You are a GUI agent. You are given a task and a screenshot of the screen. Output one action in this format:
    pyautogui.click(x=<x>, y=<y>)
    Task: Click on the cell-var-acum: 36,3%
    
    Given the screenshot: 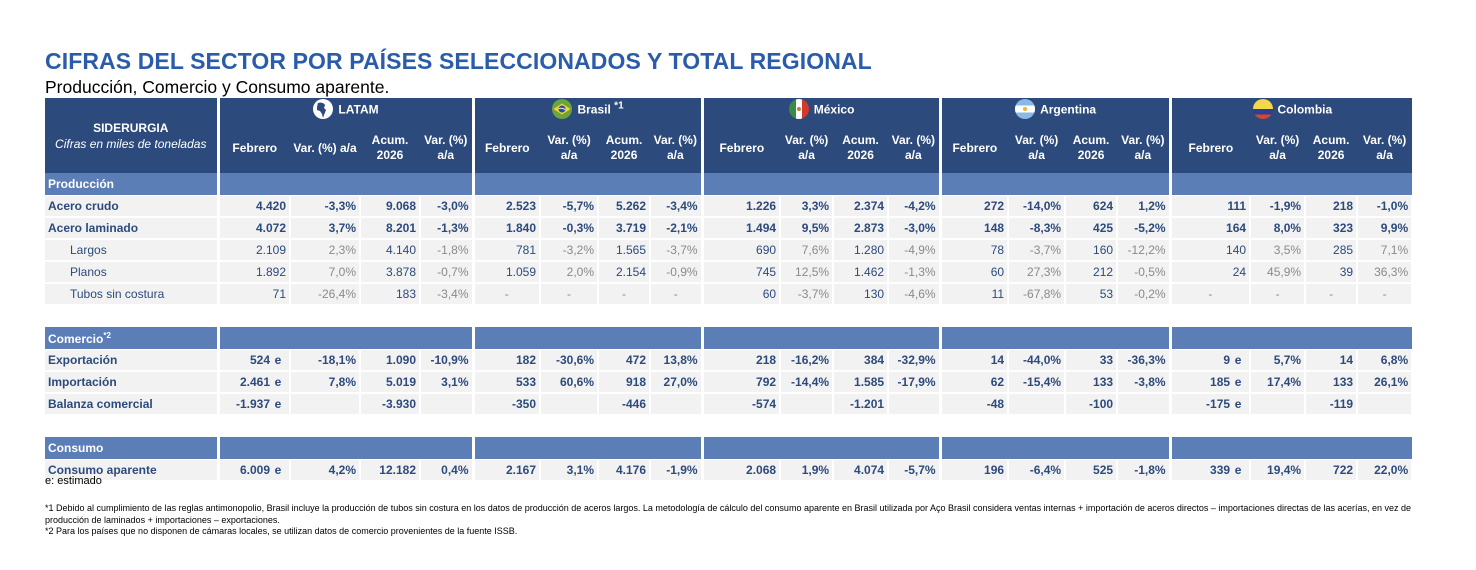 What is the action you would take?
    pyautogui.click(x=1385, y=272)
    